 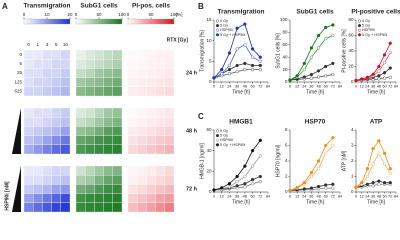 I want to click on chart-title: SubG1 cells, so click(x=315, y=12).